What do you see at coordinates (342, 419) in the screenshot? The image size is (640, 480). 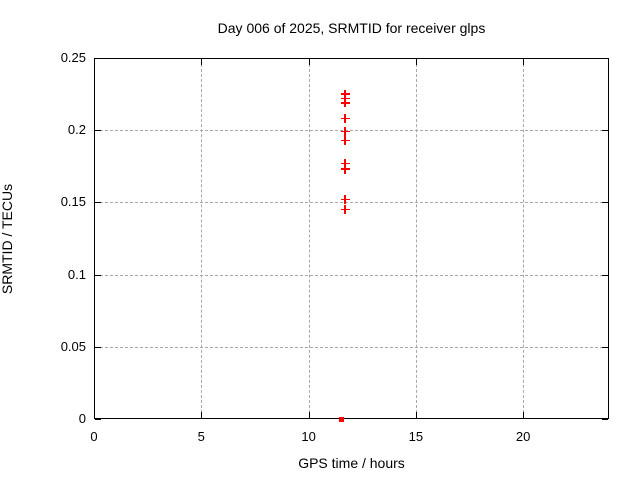 I see `zero-point-marker` at bounding box center [342, 419].